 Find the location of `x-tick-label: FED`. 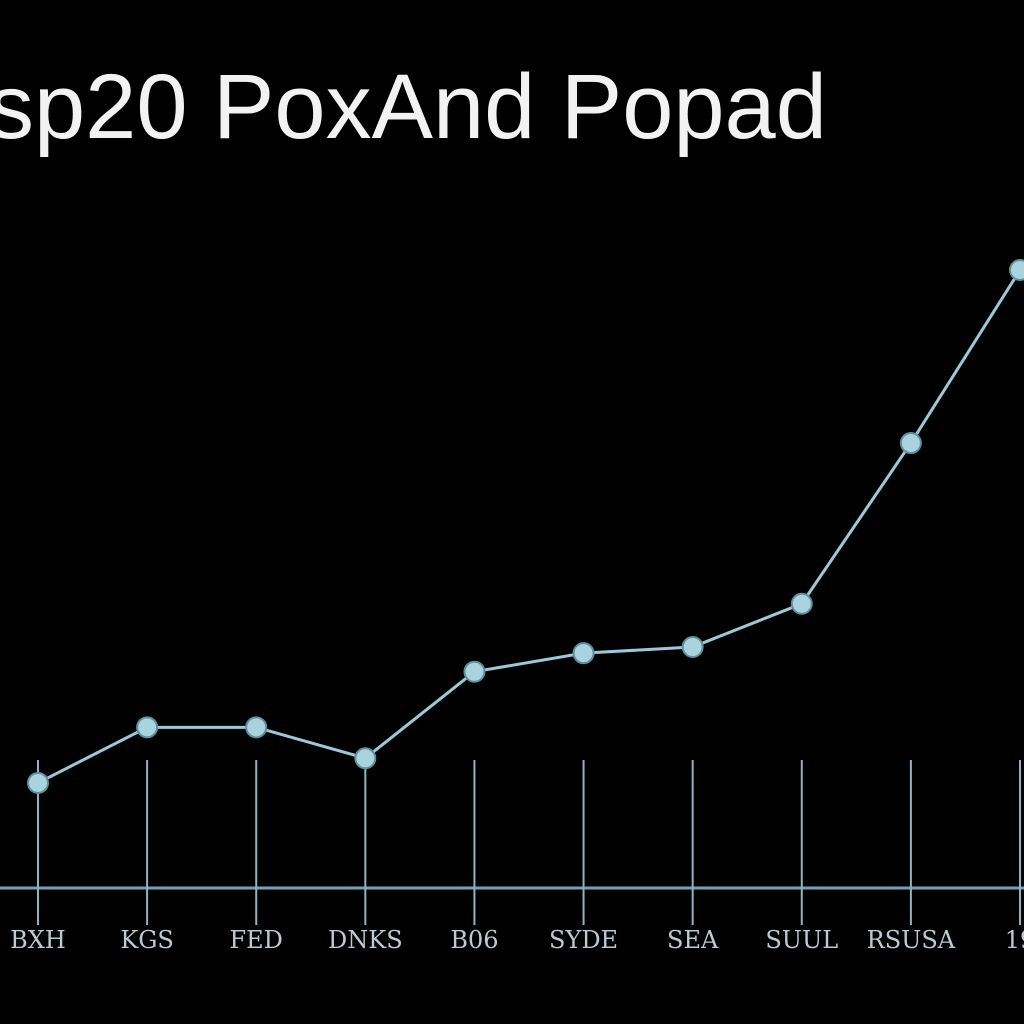

x-tick-label: FED is located at coordinates (256, 940).